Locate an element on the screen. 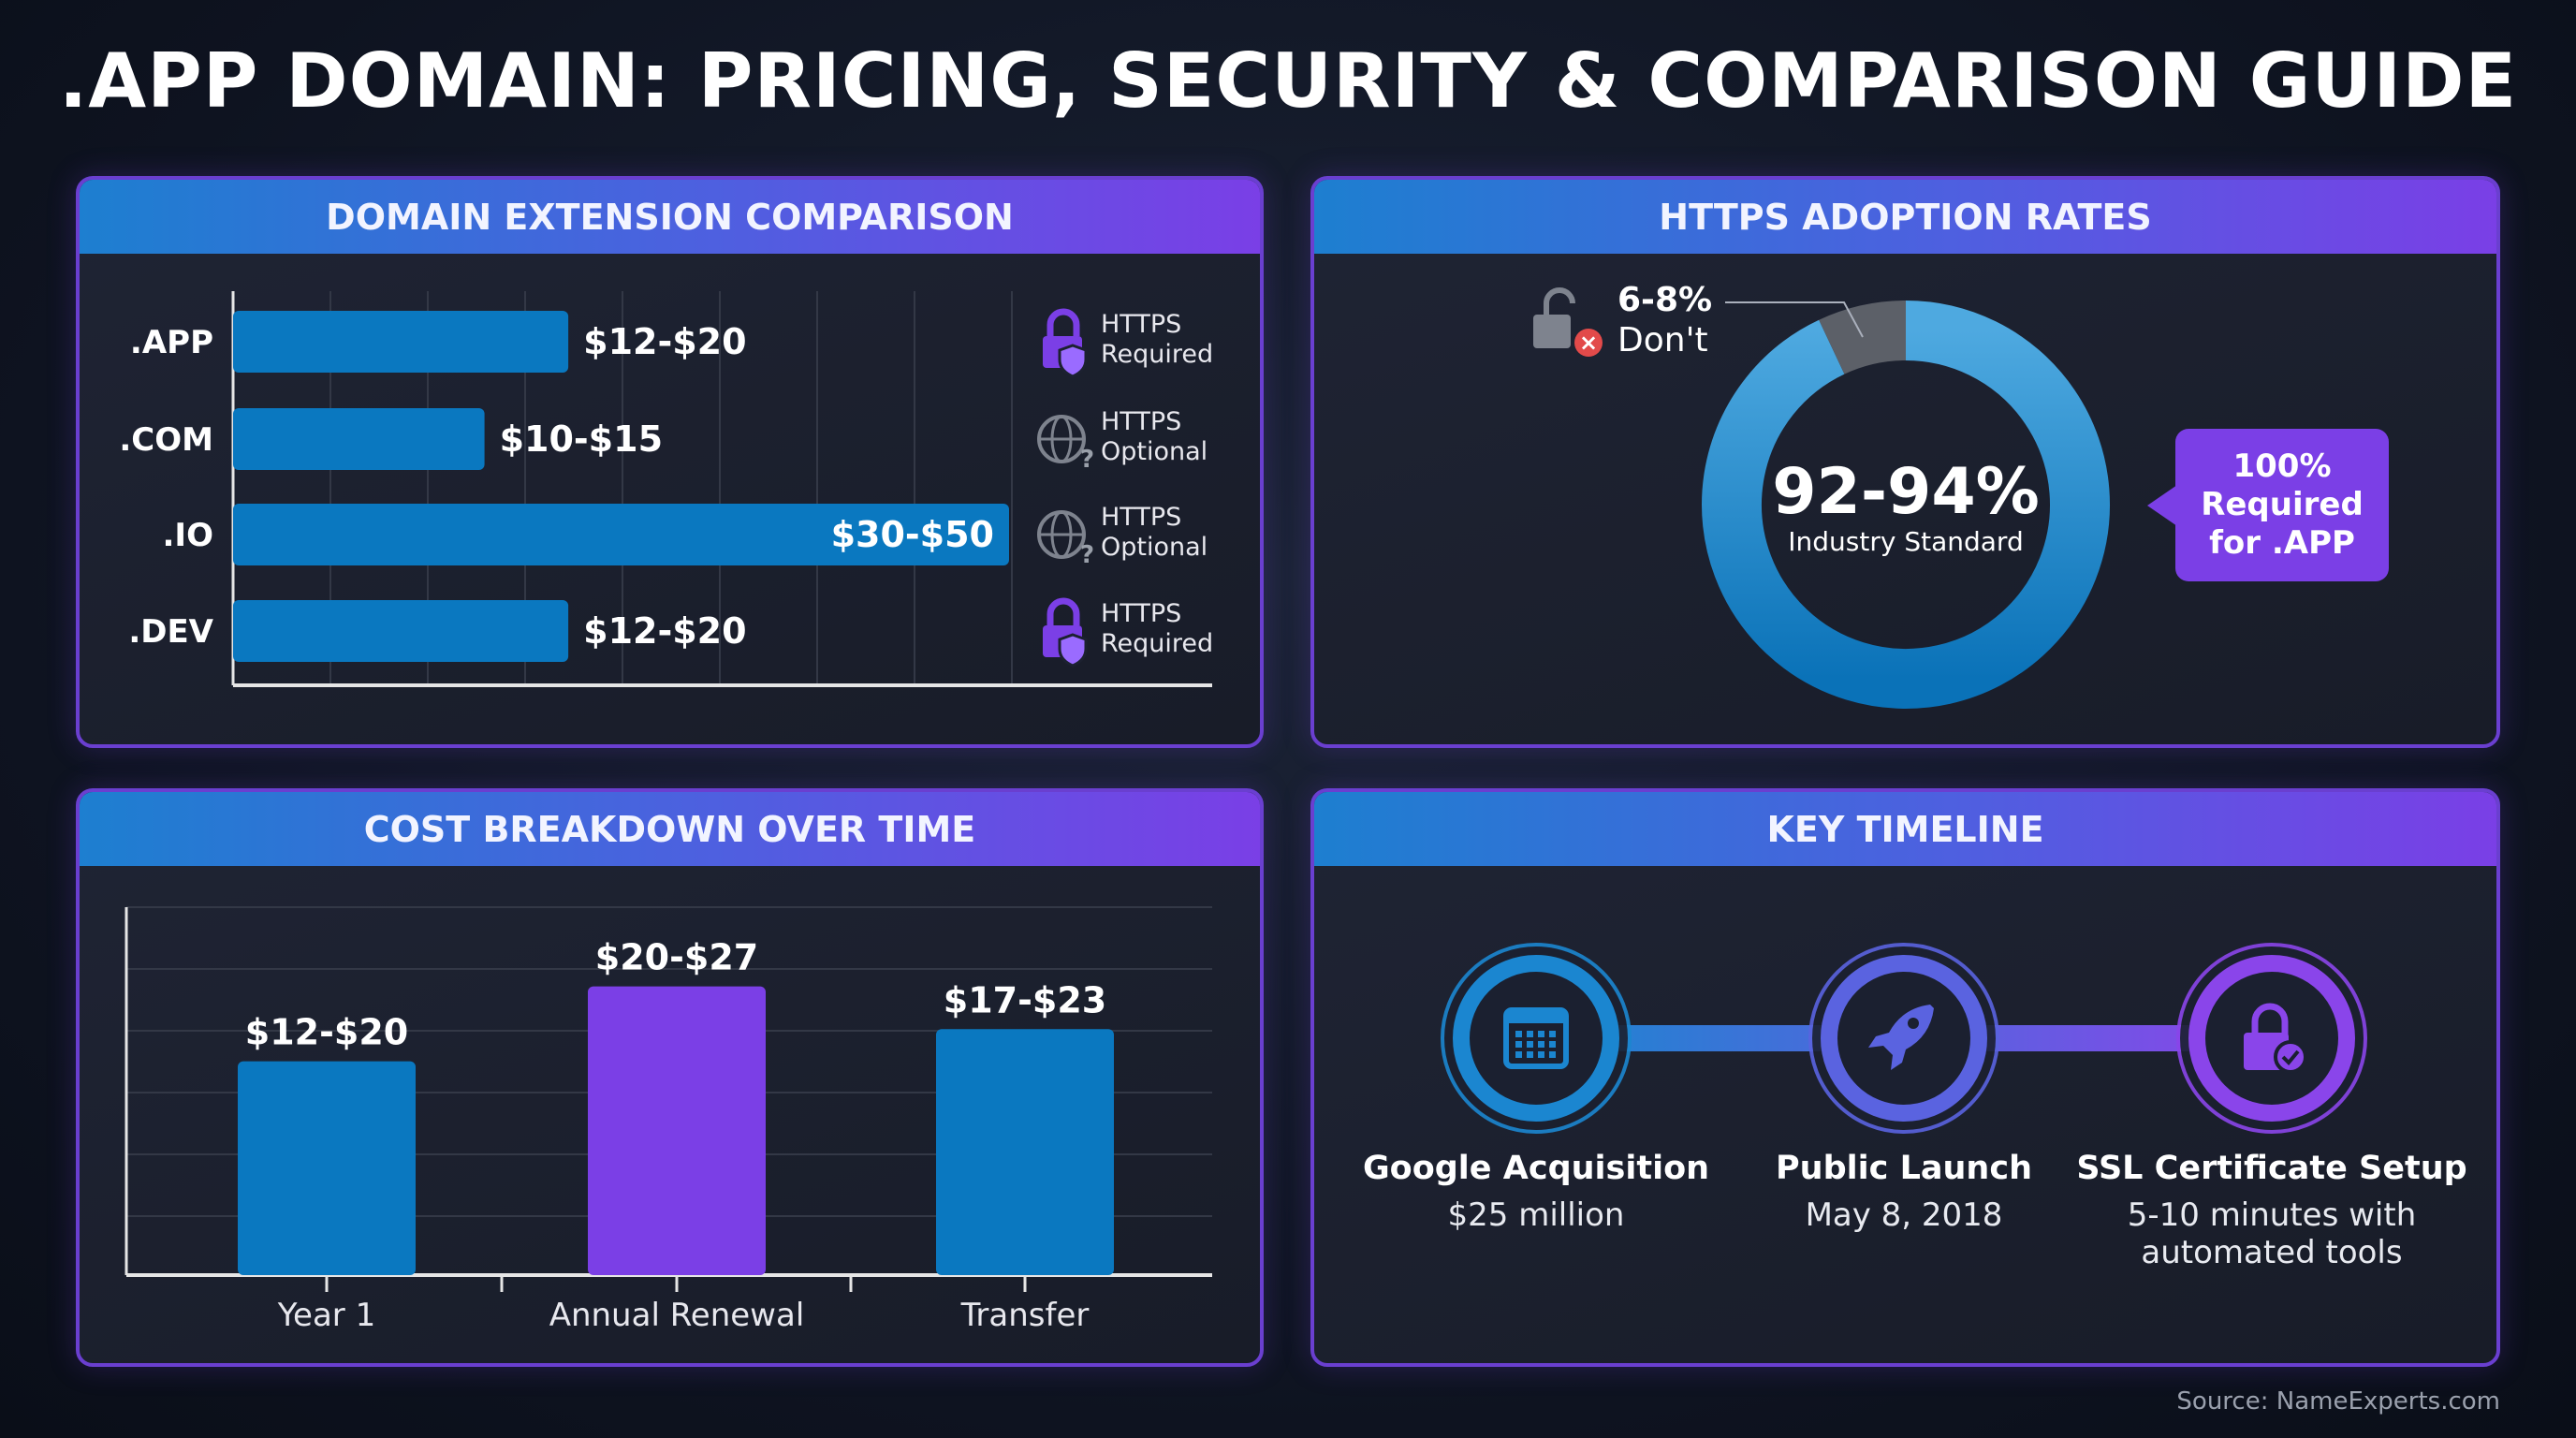 Image resolution: width=2576 pixels, height=1438 pixels. calendar-icon is located at coordinates (1536, 1038).